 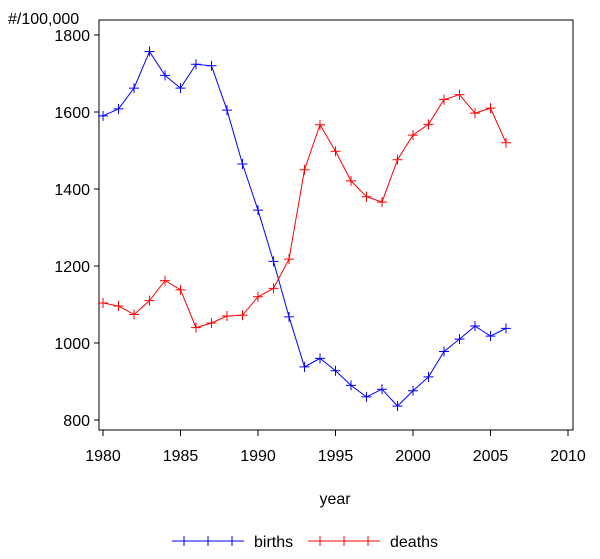 What do you see at coordinates (72, 344) in the screenshot?
I see `y-tick-label-1000: 1000` at bounding box center [72, 344].